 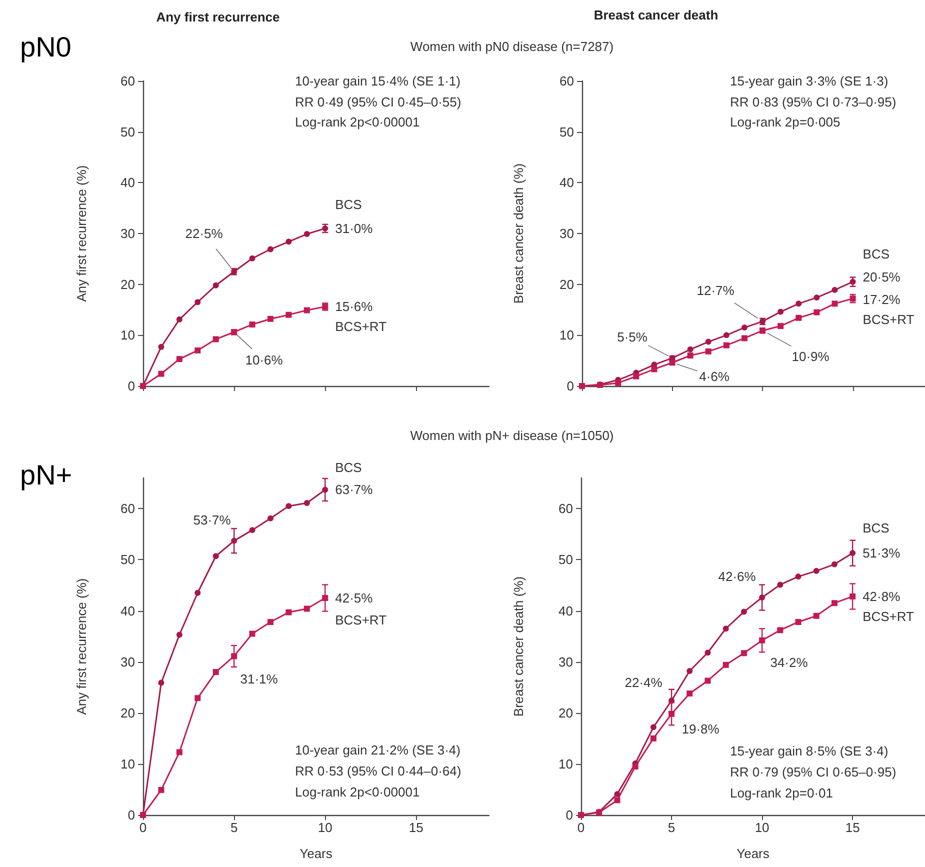 What do you see at coordinates (813, 772) in the screenshot?
I see `annotation: RR 0·79 (95% CI 0·65–0·95)` at bounding box center [813, 772].